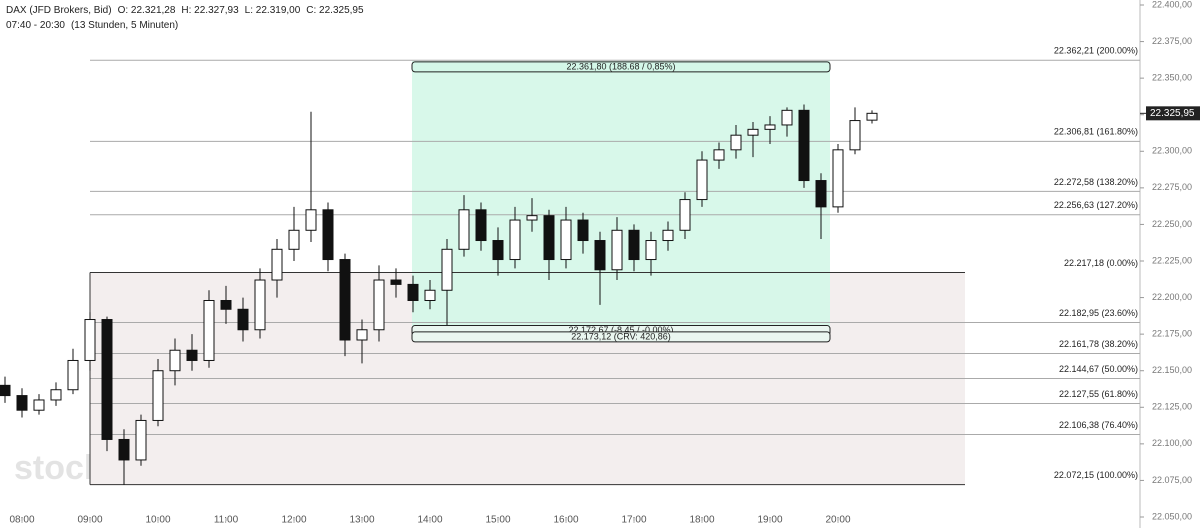  I want to click on ohlc: H: 22.327,93, so click(210, 10).